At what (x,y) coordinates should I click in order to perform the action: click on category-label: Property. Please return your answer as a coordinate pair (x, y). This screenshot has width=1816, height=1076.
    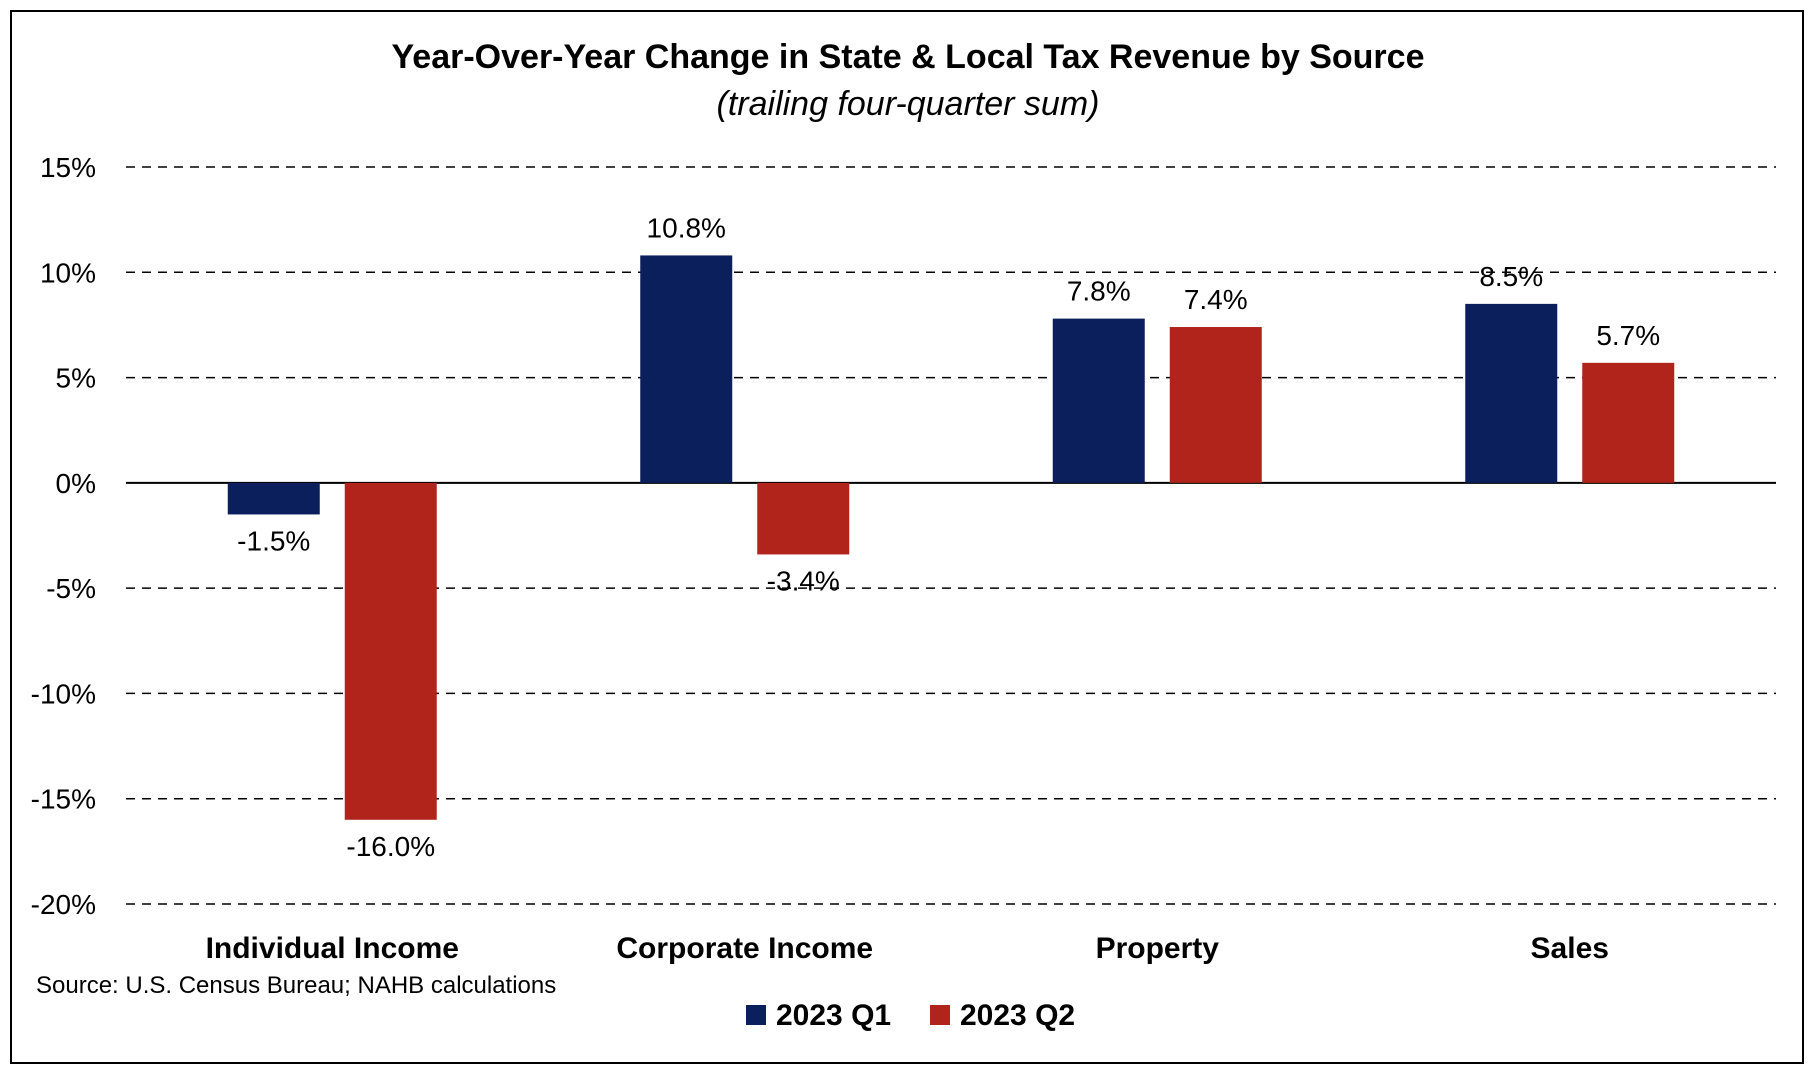
    Looking at the image, I should click on (1158, 948).